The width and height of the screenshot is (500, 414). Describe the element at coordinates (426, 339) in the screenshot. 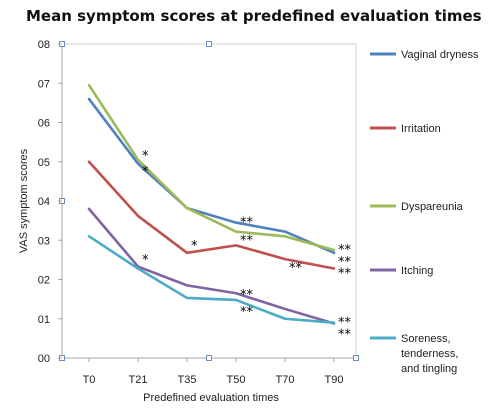

I see `legend-label: Soreness,` at that location.